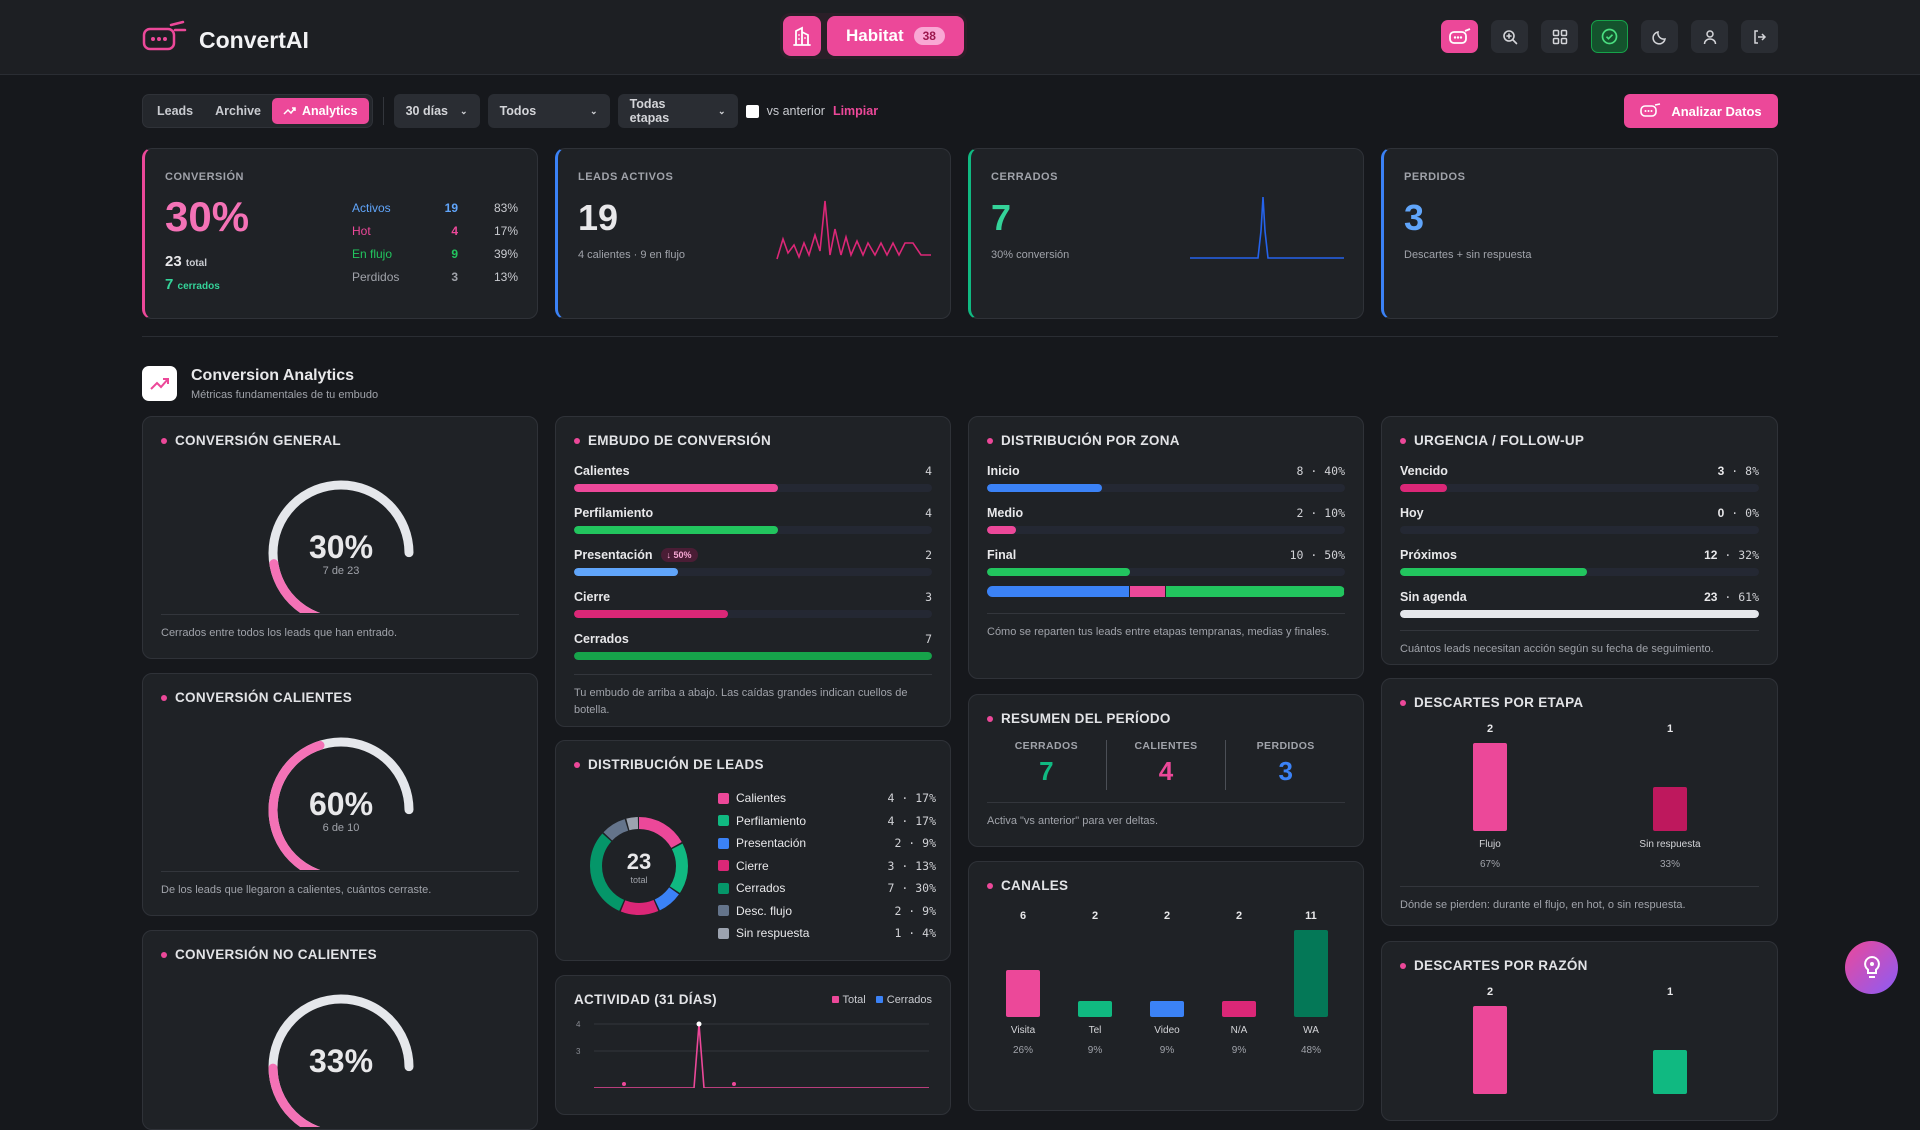 This screenshot has width=1920, height=1130. Describe the element at coordinates (207, 216) in the screenshot. I see `kpi-value: 30%` at that location.